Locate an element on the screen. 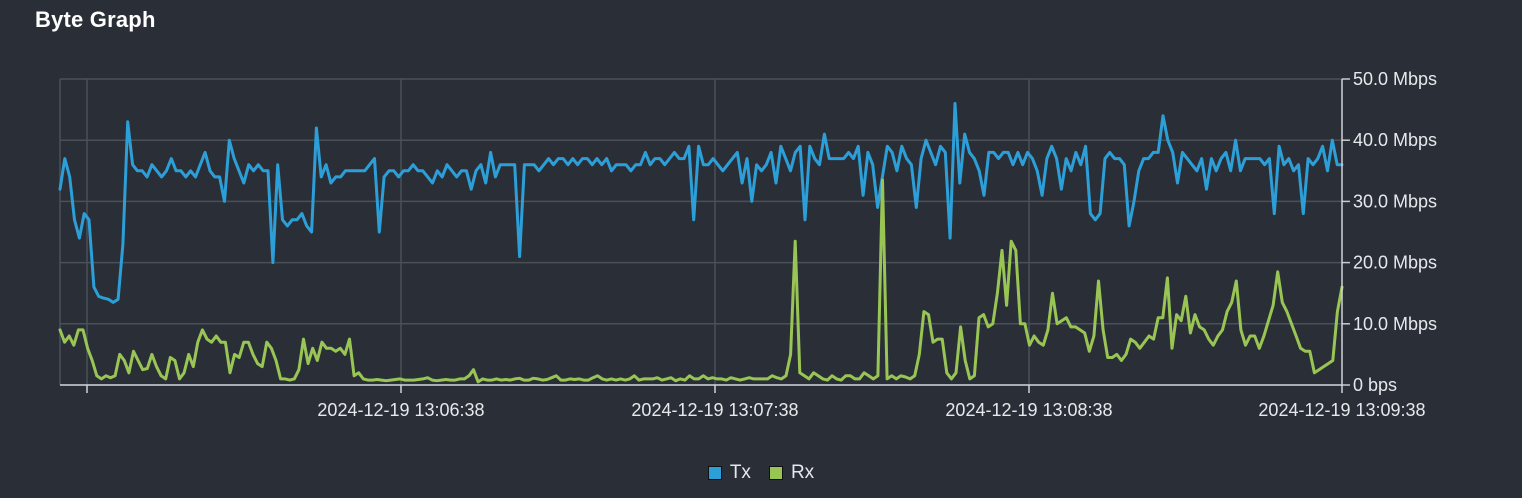 This screenshot has height=498, width=1522. x-tick-label: 2024-12-19 13:06:38 is located at coordinates (400, 410).